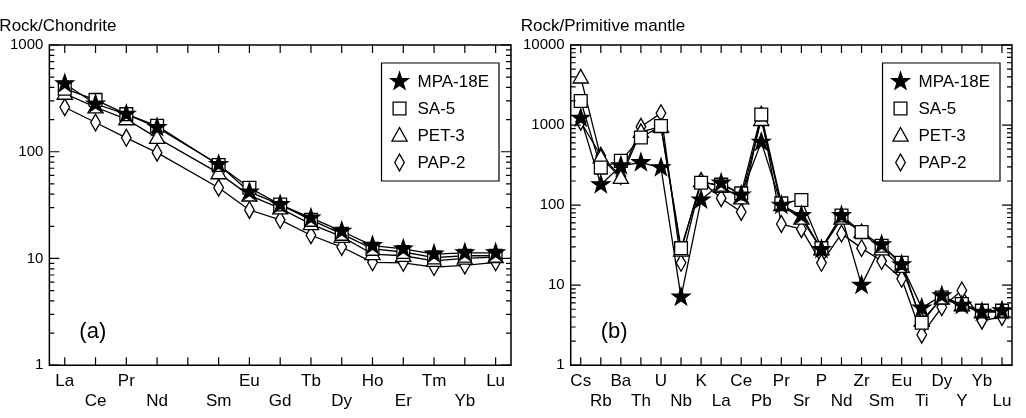 This screenshot has height=418, width=1026. I want to click on x-tick-label: Tb, so click(311, 381).